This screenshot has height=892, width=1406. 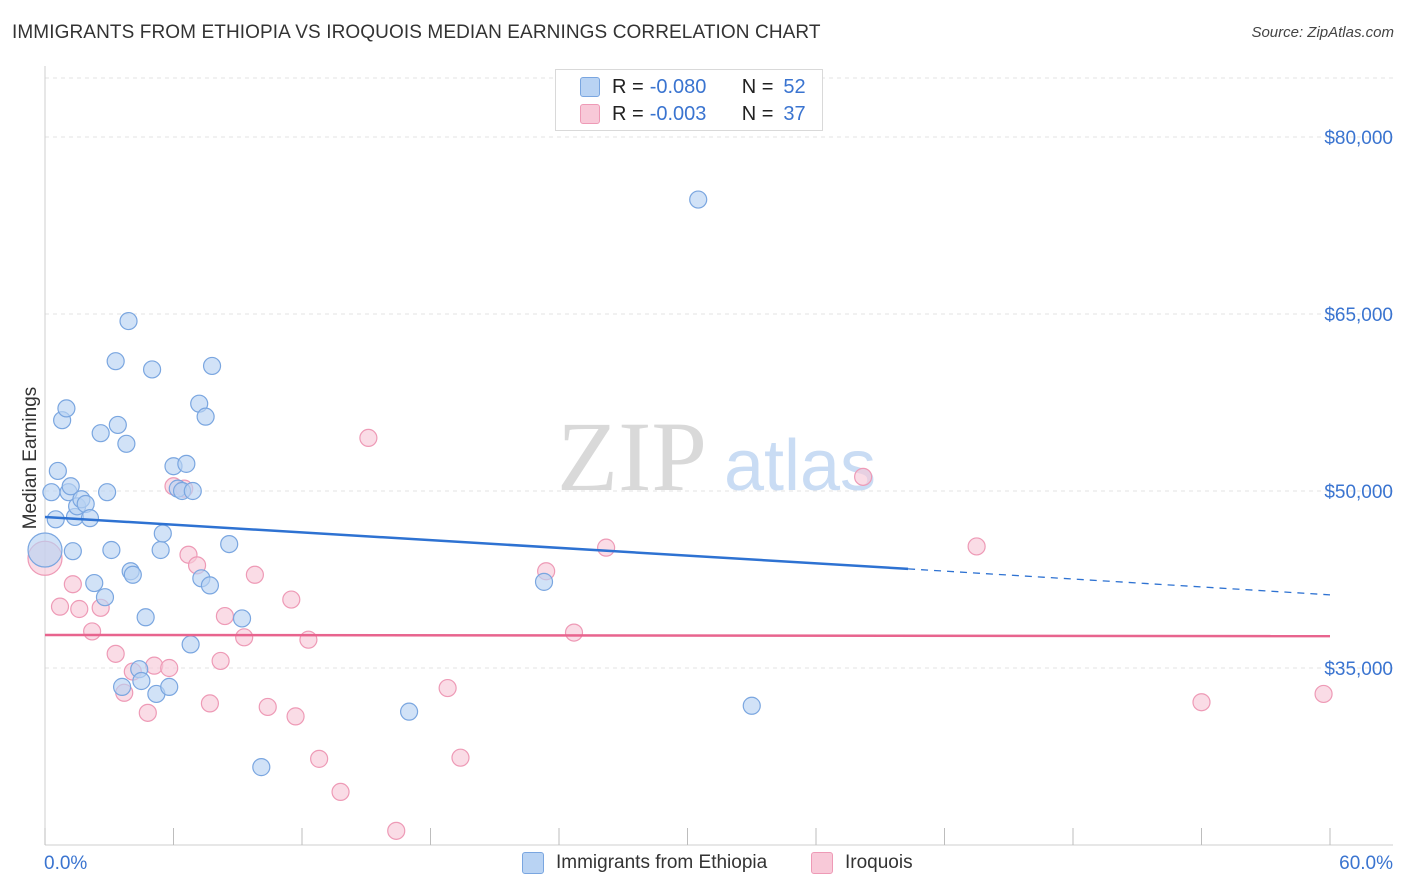 I want to click on legend-n-value: 37, so click(x=794, y=113).